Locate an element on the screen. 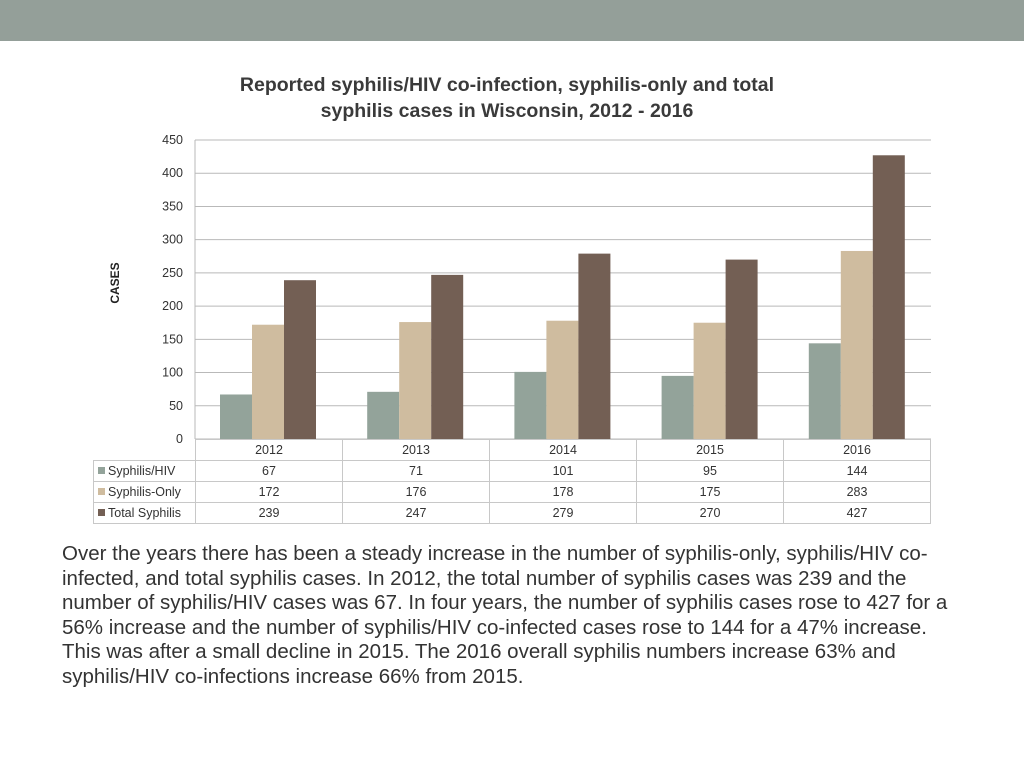 The height and width of the screenshot is (768, 1024). y-tick-label-50: 50 is located at coordinates (176, 406).